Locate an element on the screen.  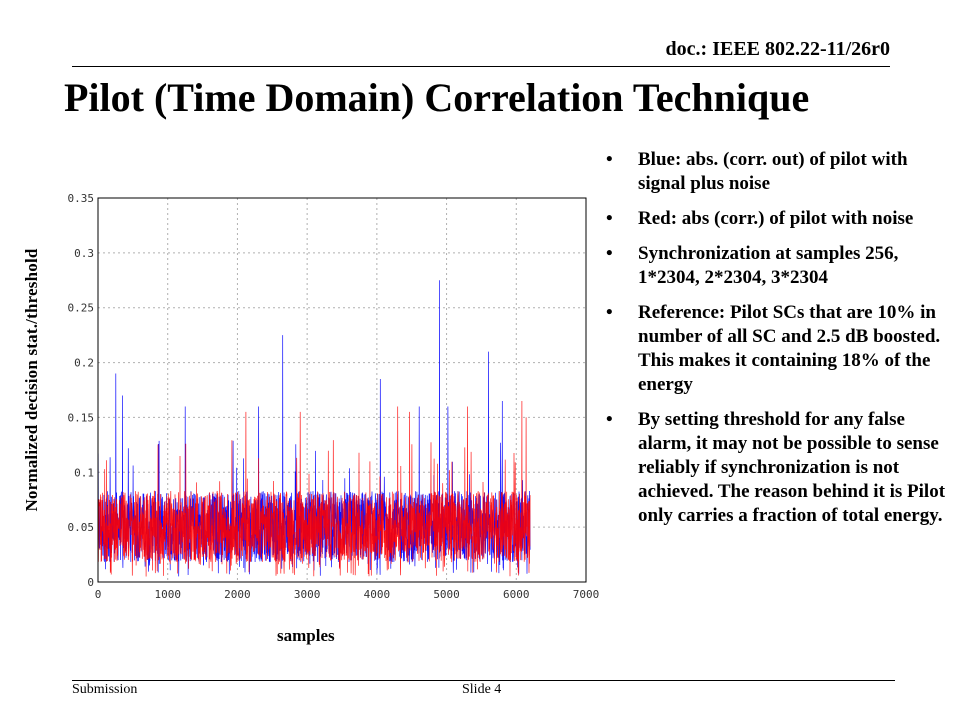
x-tick-label: 6000 is located at coordinates (516, 594).